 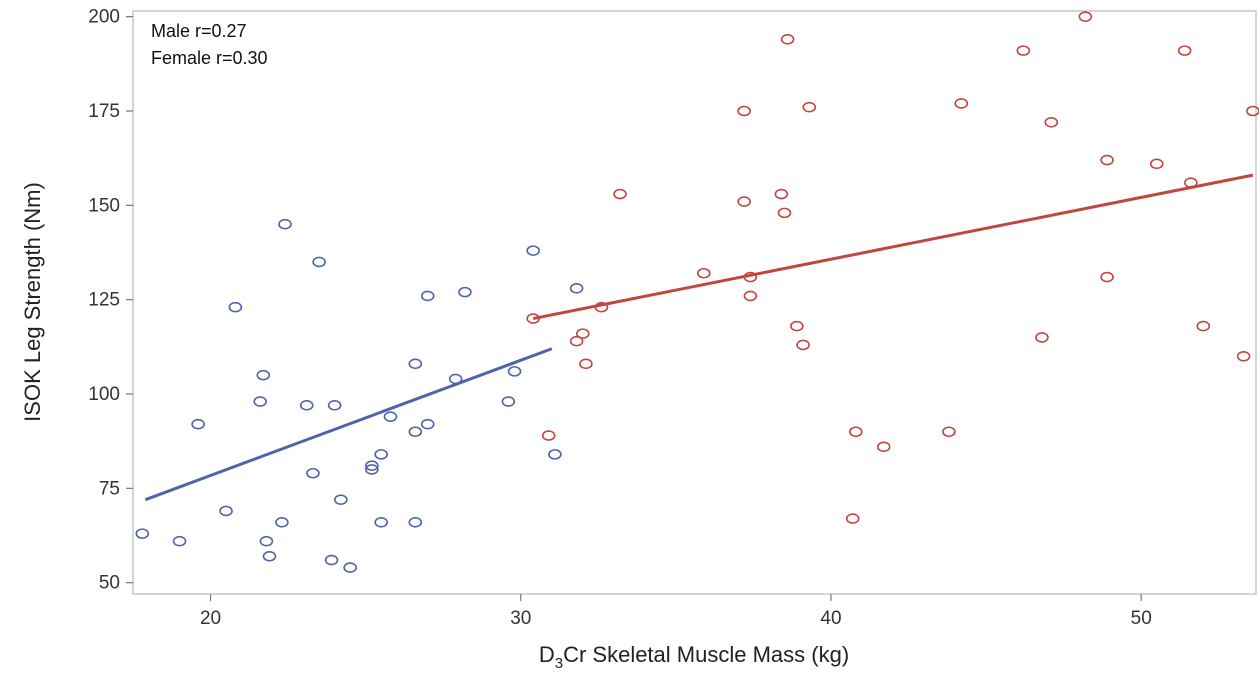 What do you see at coordinates (104, 394) in the screenshot?
I see `y-tick-label: 100` at bounding box center [104, 394].